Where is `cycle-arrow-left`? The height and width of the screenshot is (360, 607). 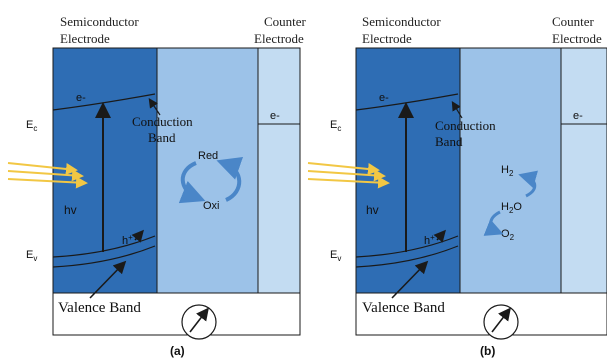 cycle-arrow-left is located at coordinates (192, 182).